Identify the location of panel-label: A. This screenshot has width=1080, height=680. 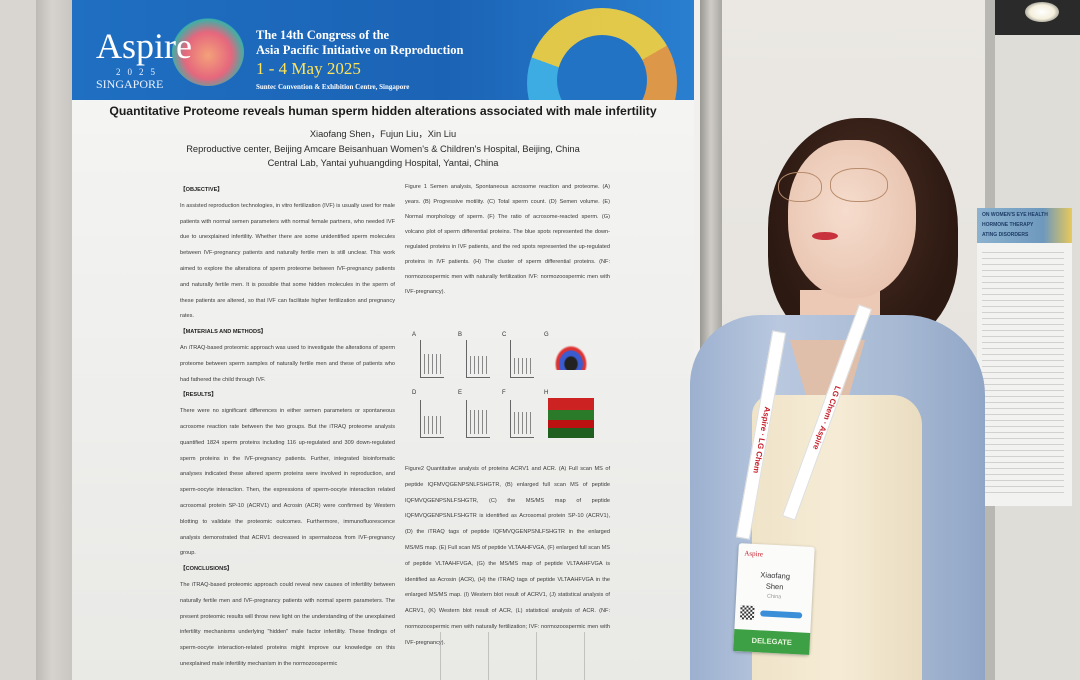
(414, 335).